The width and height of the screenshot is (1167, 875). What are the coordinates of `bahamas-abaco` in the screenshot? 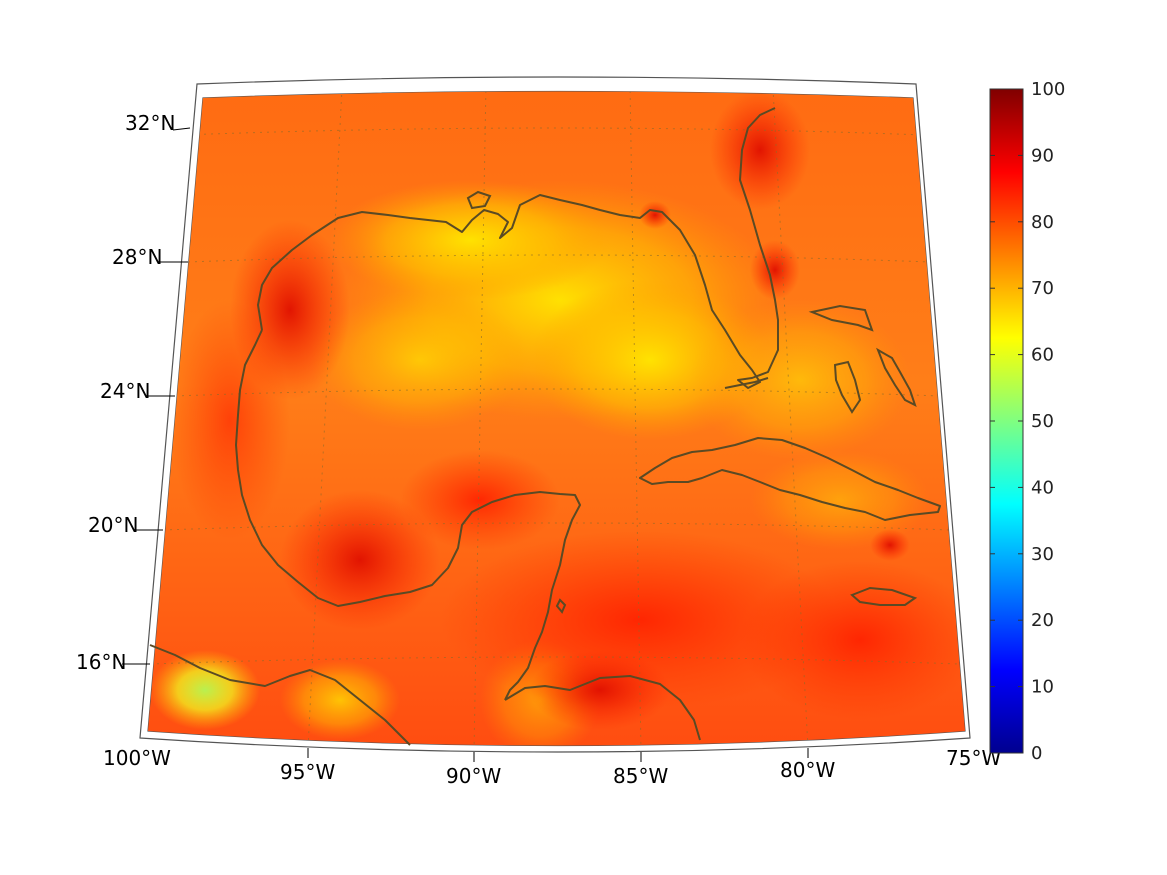 It's located at (841, 318).